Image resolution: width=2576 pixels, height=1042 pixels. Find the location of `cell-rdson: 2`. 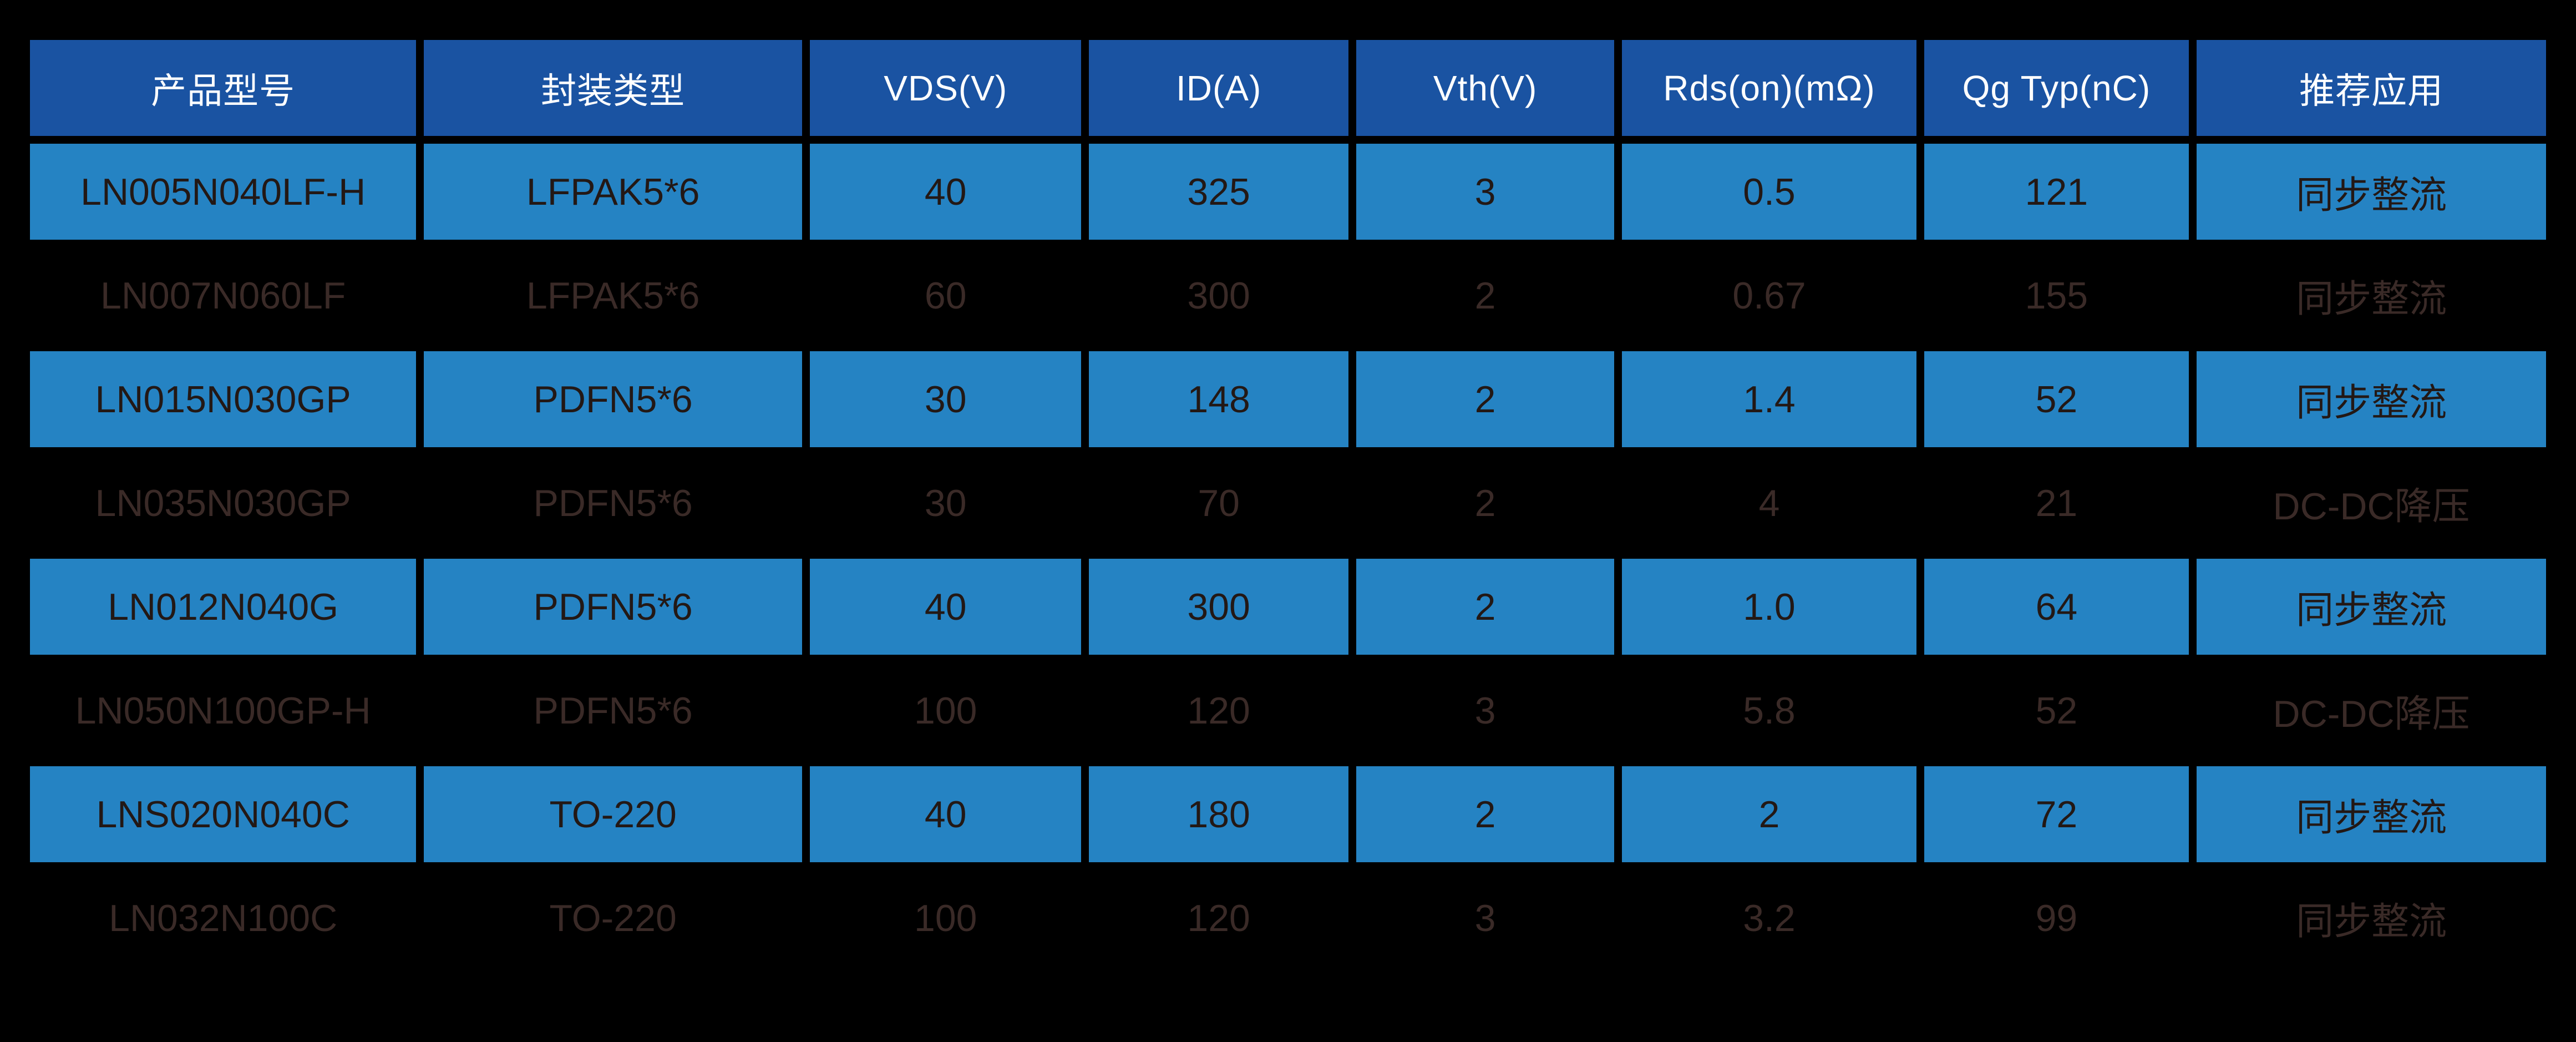

cell-rdson: 2 is located at coordinates (1769, 814).